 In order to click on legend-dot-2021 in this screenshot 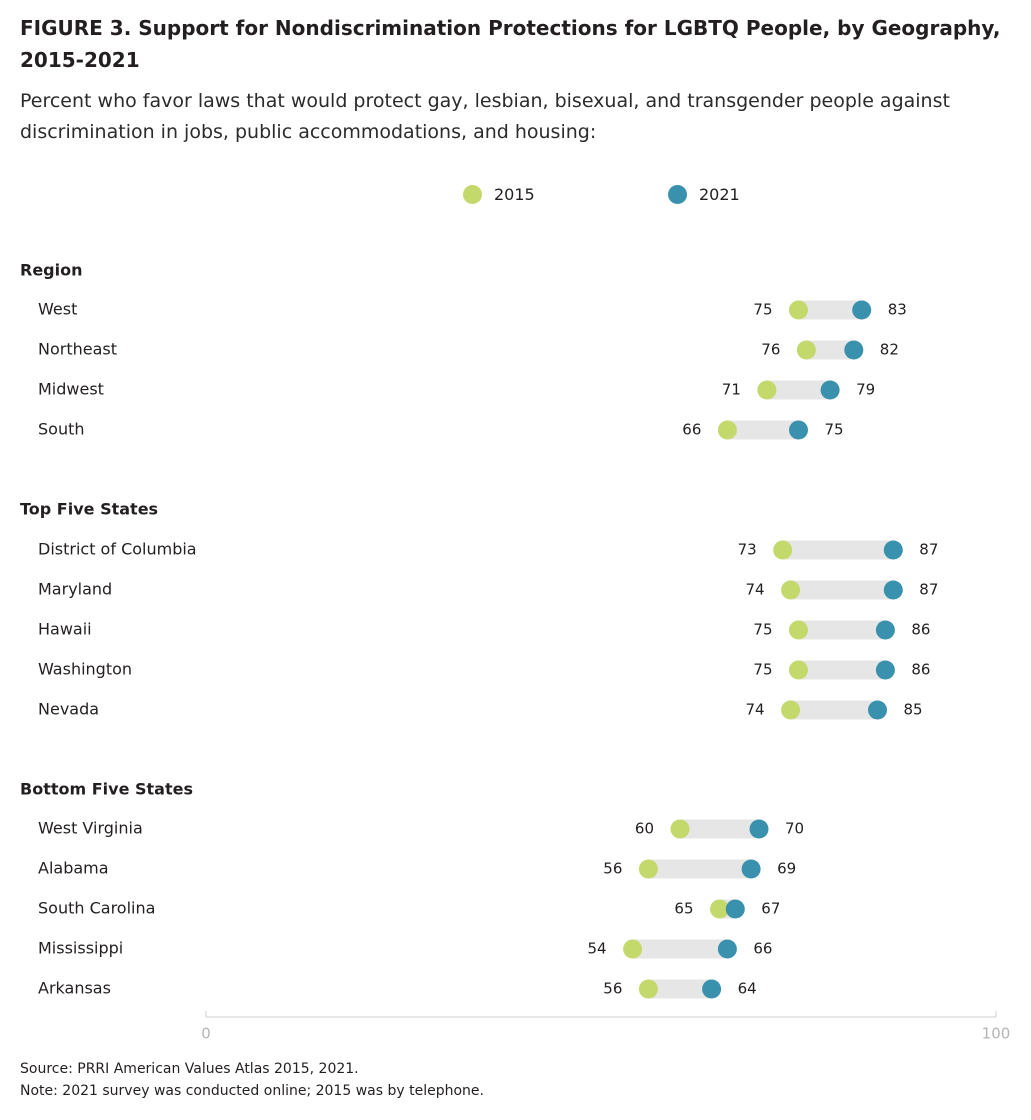, I will do `click(677, 194)`.